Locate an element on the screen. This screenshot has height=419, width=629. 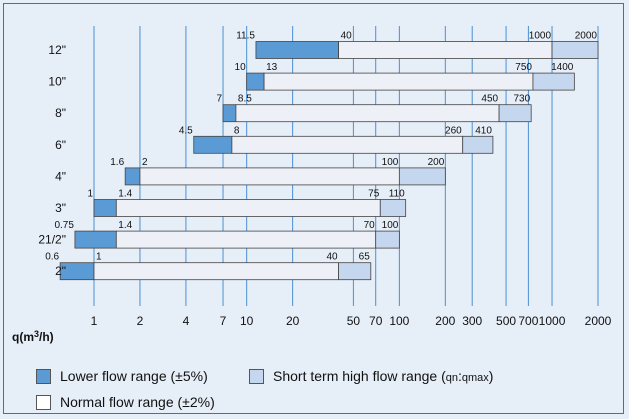
size-label: 8" is located at coordinates (60, 113).